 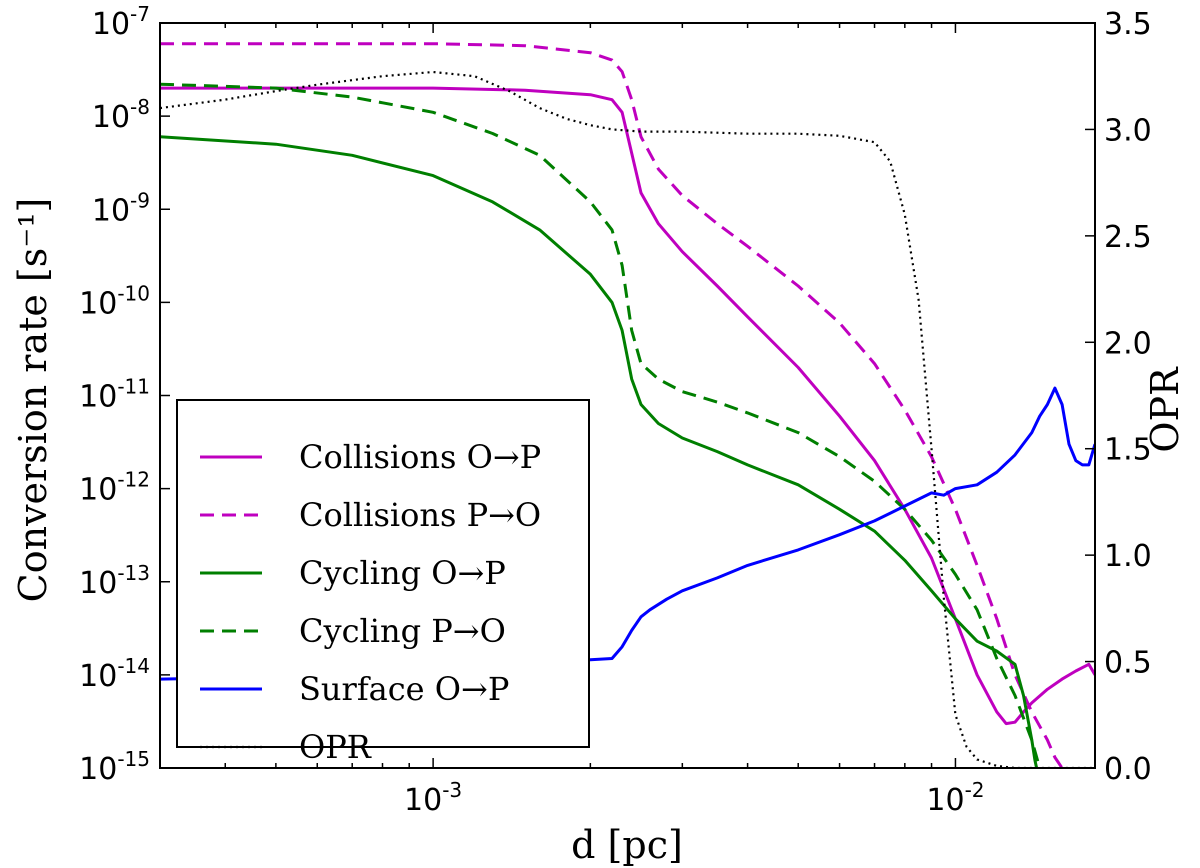 I want to click on x-axis-label: d [pc], so click(x=627, y=845).